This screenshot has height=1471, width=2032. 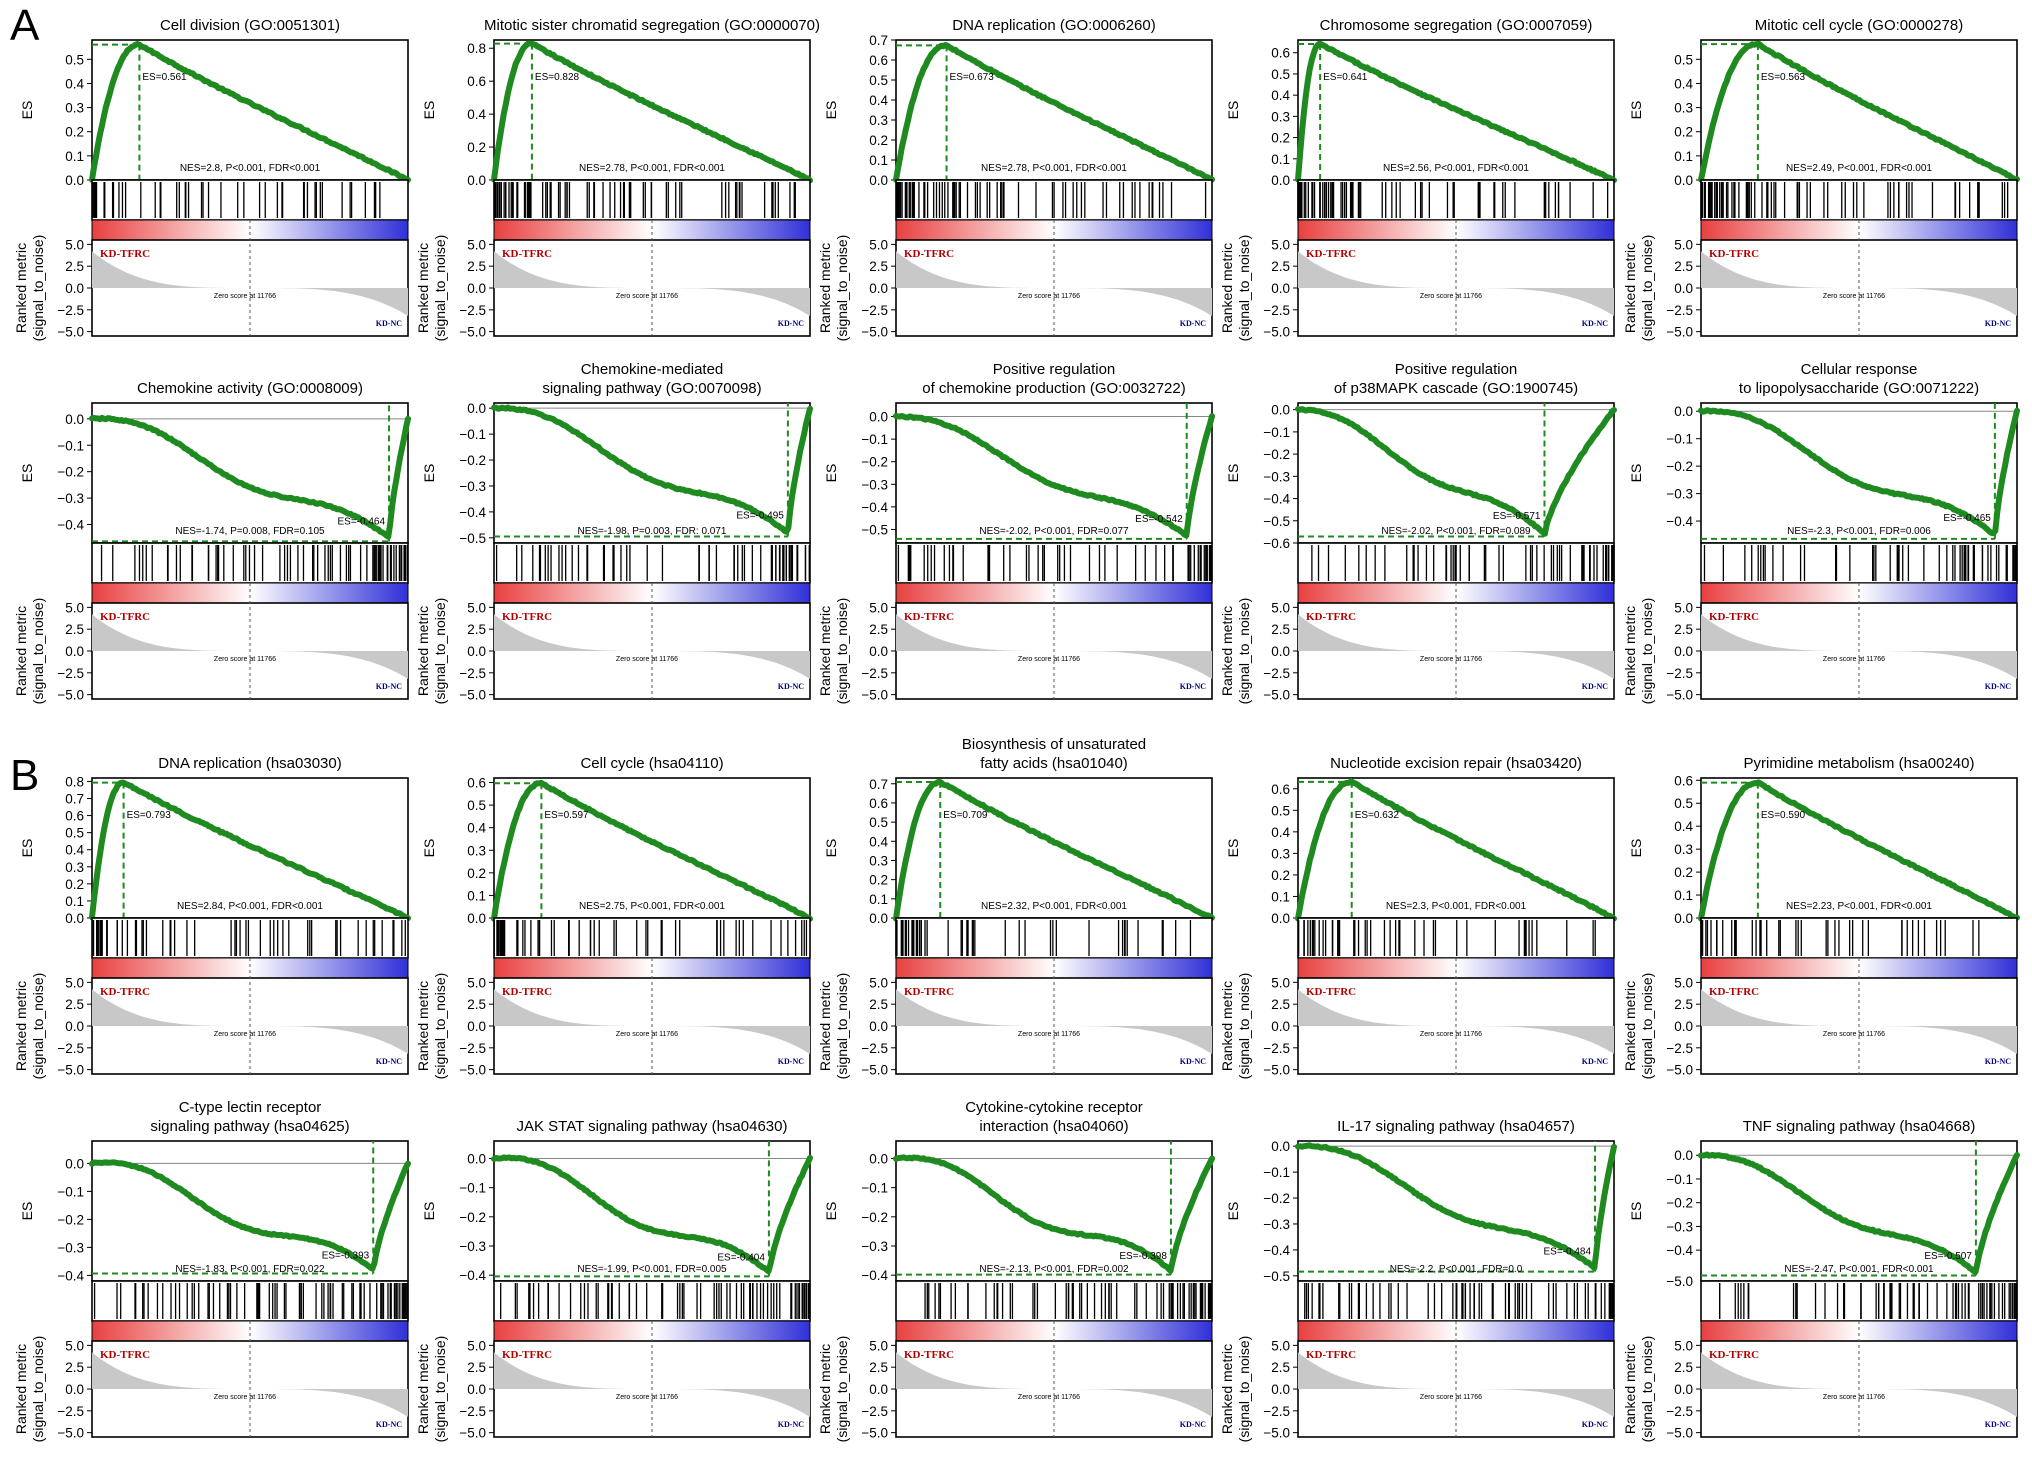 I want to click on plot-title: Cytokine-cytokine receptor, so click(x=1054, y=1107).